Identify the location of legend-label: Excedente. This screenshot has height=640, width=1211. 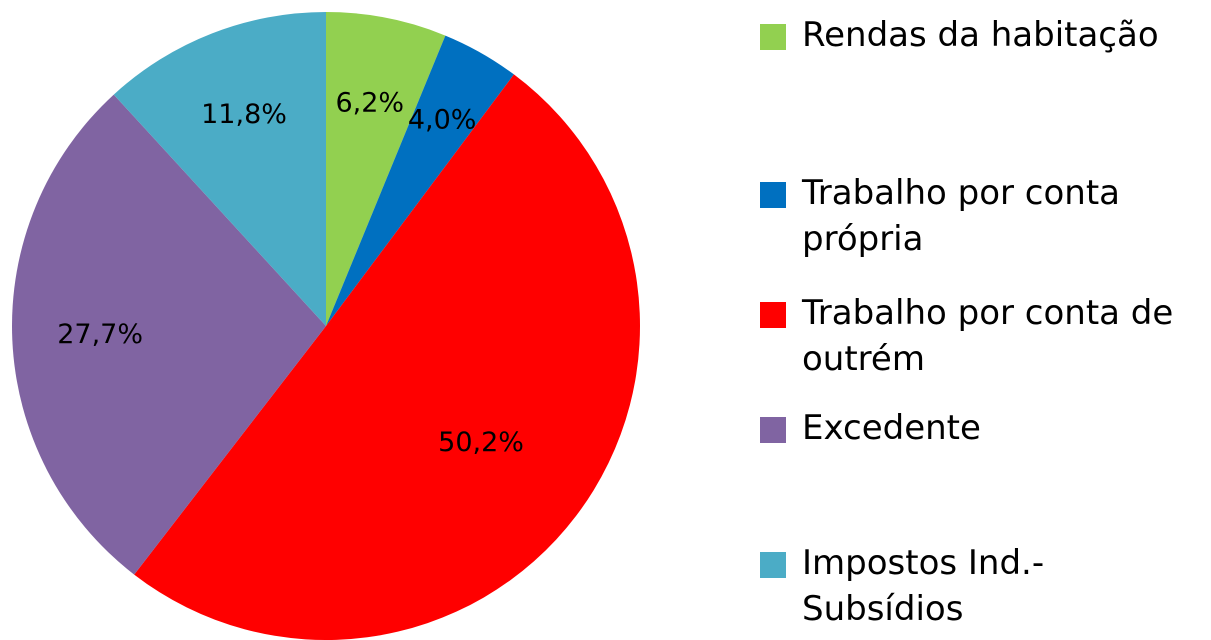
(891, 428).